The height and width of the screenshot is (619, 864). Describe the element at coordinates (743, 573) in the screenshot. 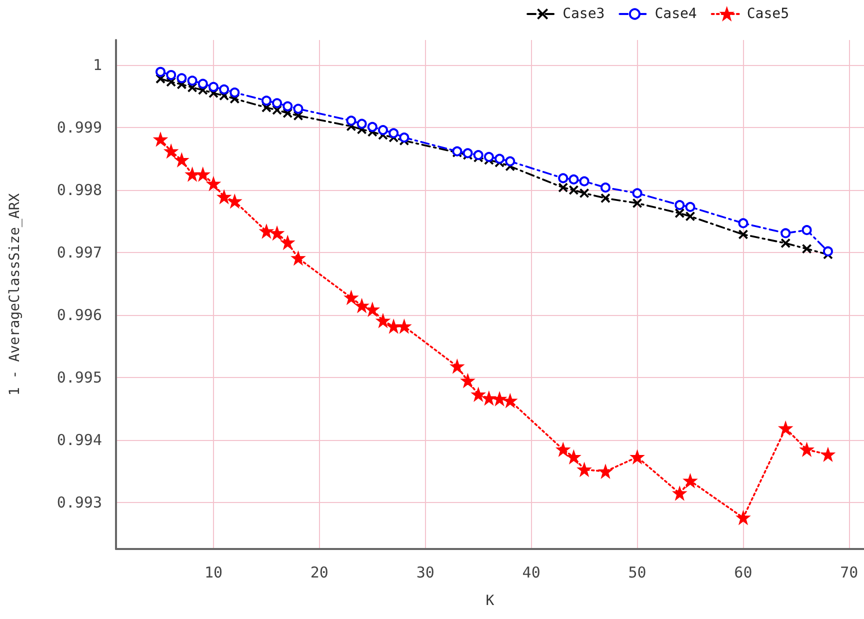

I see `x-tick-label: 60` at that location.